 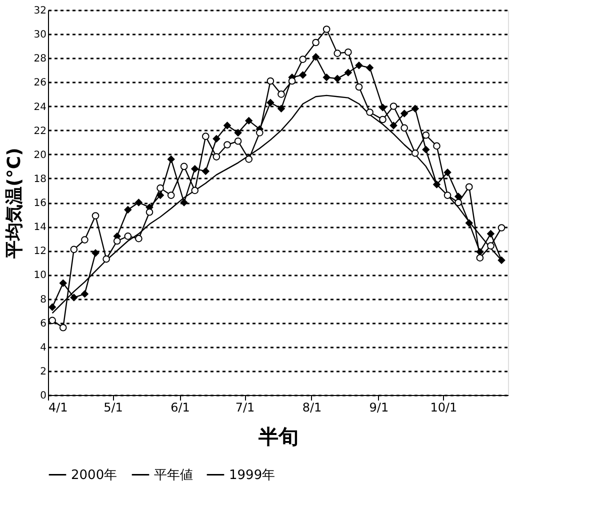 I want to click on y-tick-label: 26, so click(x=40, y=83).